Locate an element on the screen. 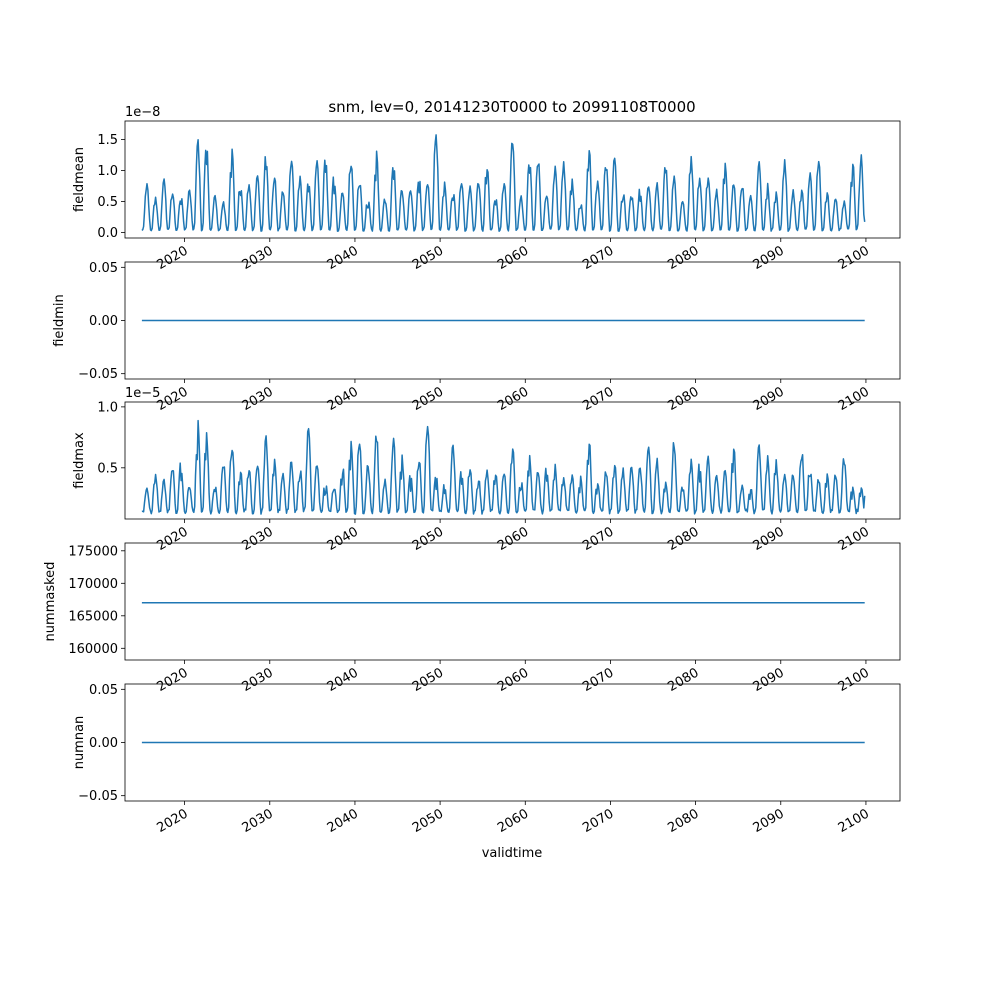 This screenshot has width=1000, height=1000. nummasked-ytick-label: 165000 is located at coordinates (93, 616).